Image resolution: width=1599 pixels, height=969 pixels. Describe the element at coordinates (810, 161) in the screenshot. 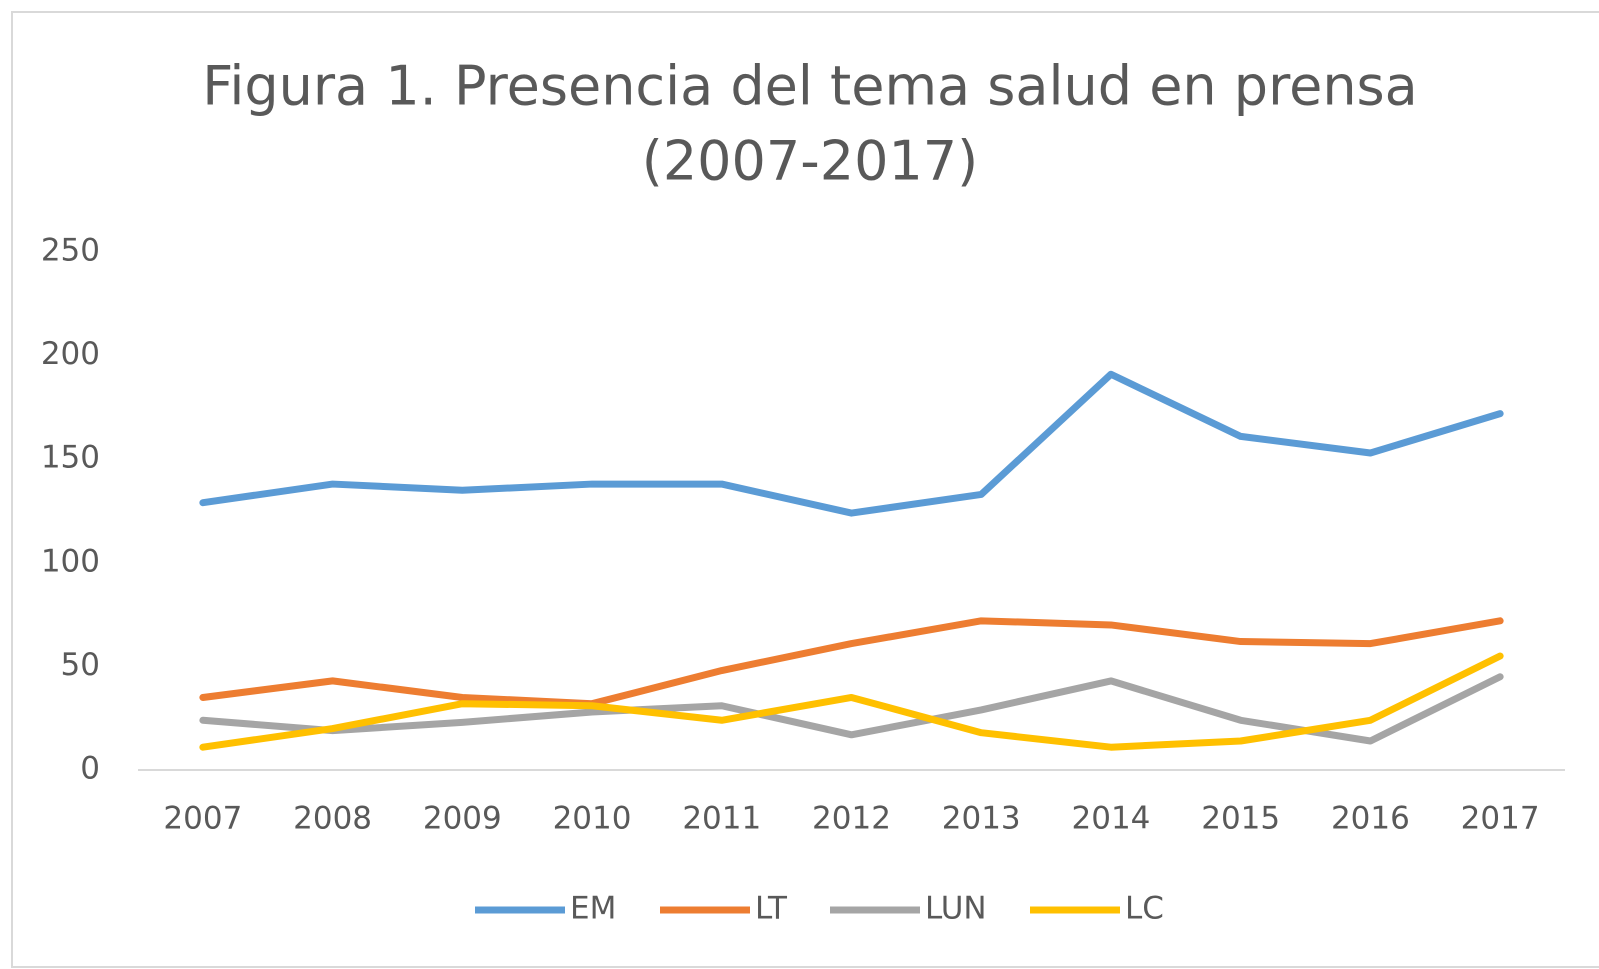

I see `chart-subtitle: (2007-2017)` at that location.